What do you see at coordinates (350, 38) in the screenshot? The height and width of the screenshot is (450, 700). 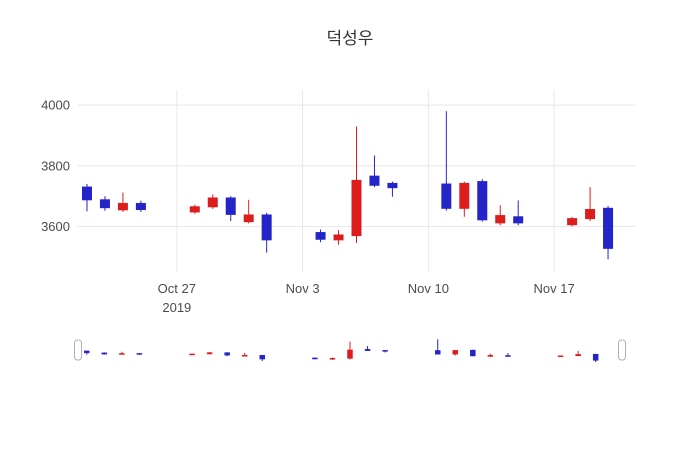 I see `chart-title: 덕성우` at bounding box center [350, 38].